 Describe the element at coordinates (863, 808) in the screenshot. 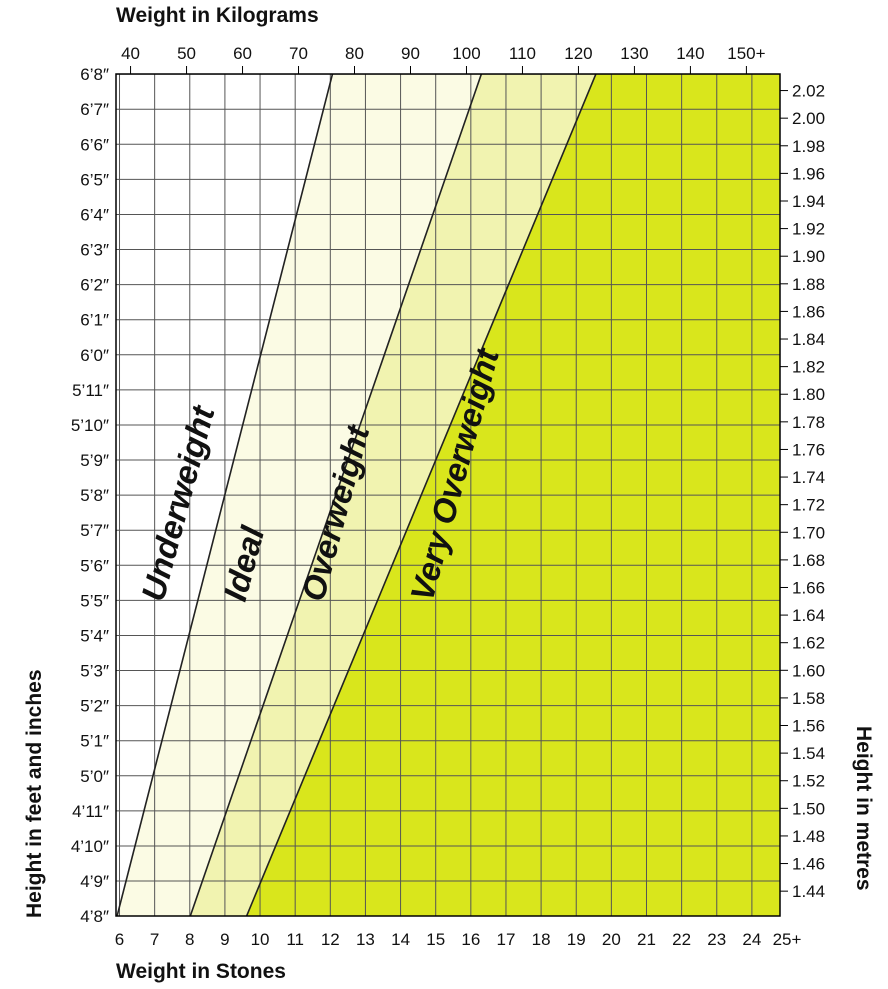

I see `right-axis-title: Height in metres` at that location.